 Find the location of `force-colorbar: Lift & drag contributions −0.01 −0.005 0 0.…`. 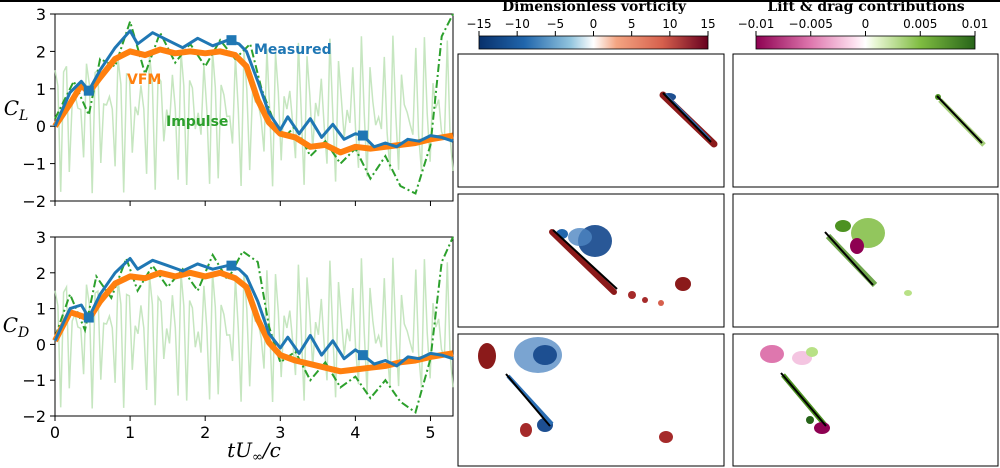

force-colorbar: Lift & drag contributions −0.01 −0.005 0 0.… is located at coordinates (863, 25).